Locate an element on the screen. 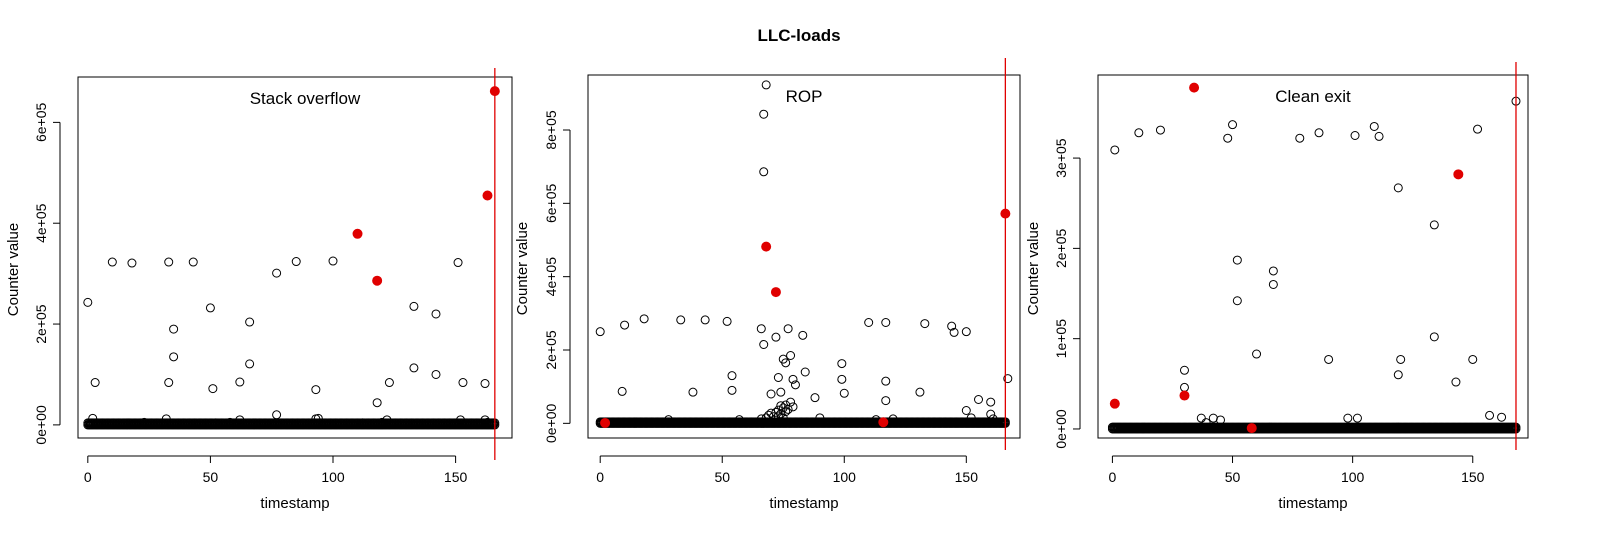 This screenshot has width=1598, height=540. y-tick-label: 8e+05 is located at coordinates (551, 130).